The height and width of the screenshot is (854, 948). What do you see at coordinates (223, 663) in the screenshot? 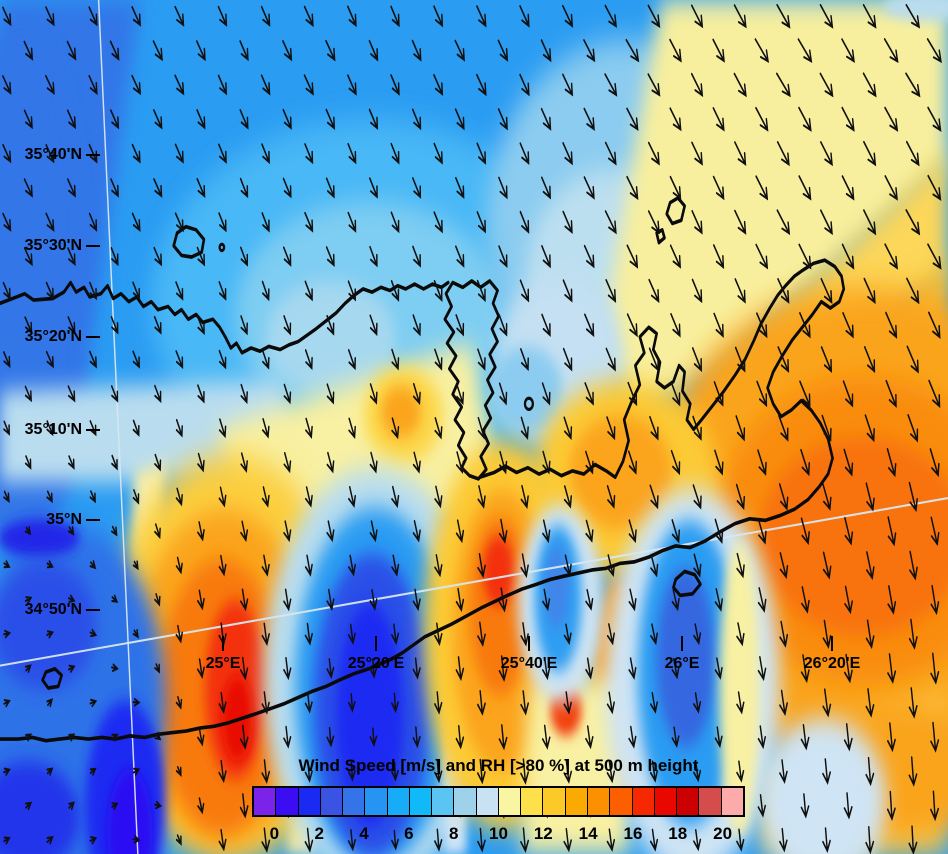
I see `x-tick-label: 25°E` at bounding box center [223, 663].